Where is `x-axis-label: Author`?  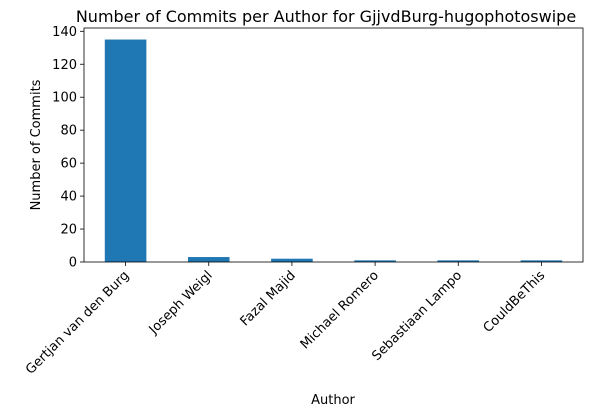
x-axis-label: Author is located at coordinates (333, 400).